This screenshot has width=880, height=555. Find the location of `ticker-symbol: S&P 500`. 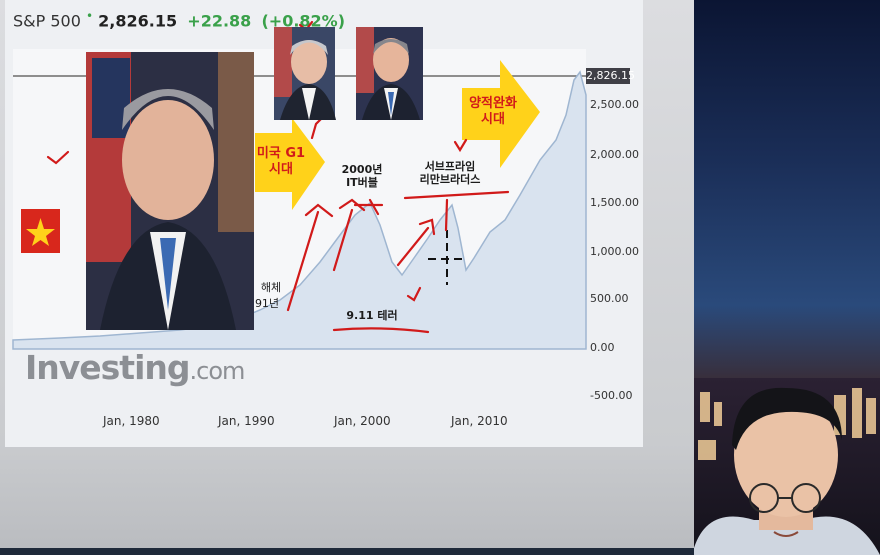

ticker-symbol: S&P 500 is located at coordinates (47, 21).